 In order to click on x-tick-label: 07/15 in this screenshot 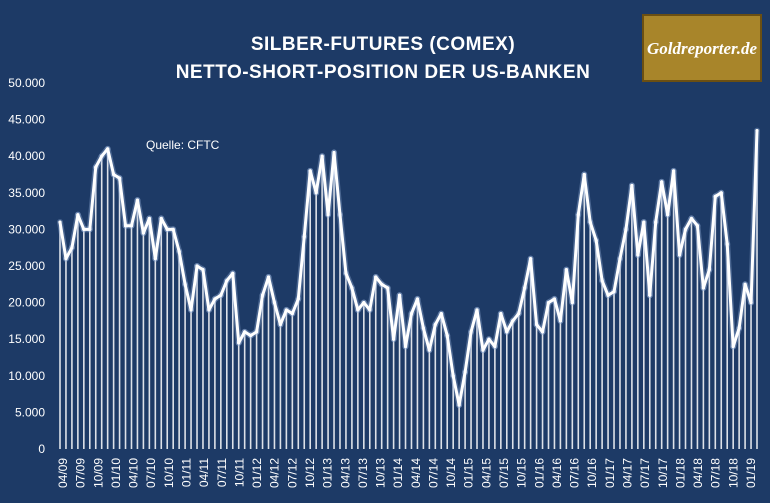, I will do `click(504, 473)`.